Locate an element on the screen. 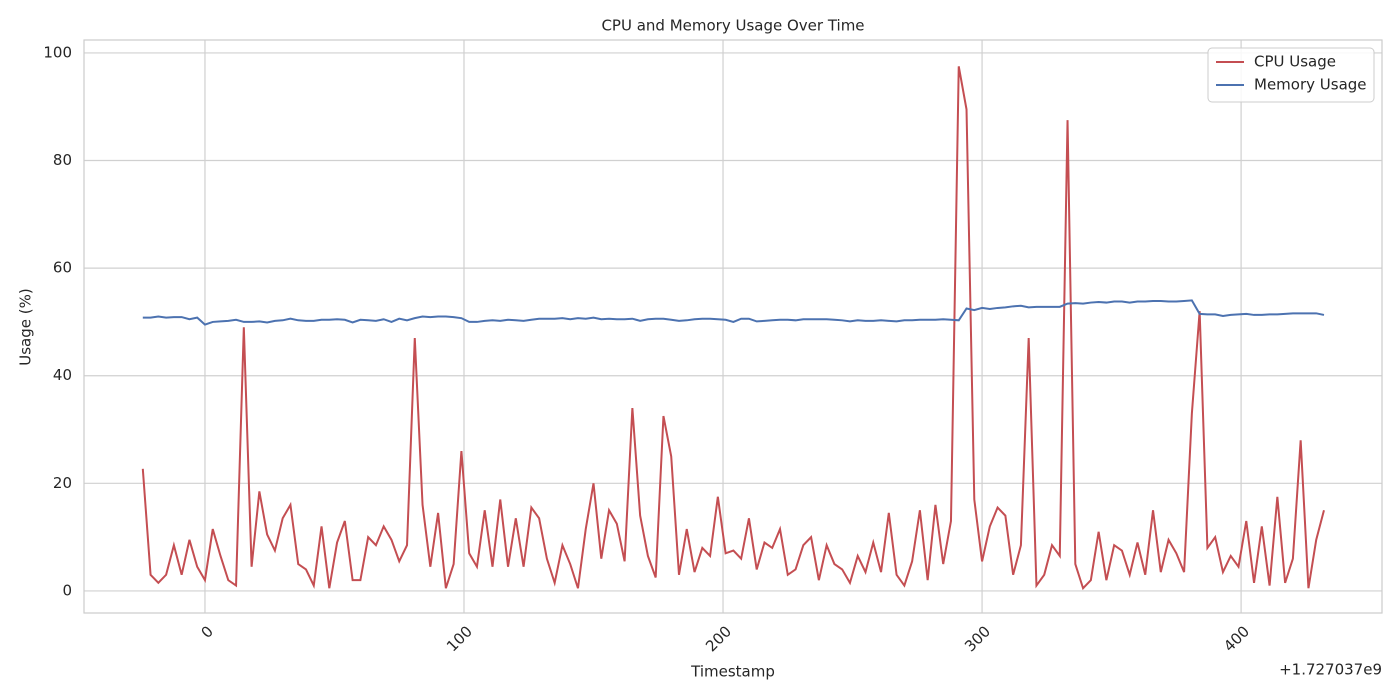  x-tick-label: 300 is located at coordinates (977, 638).